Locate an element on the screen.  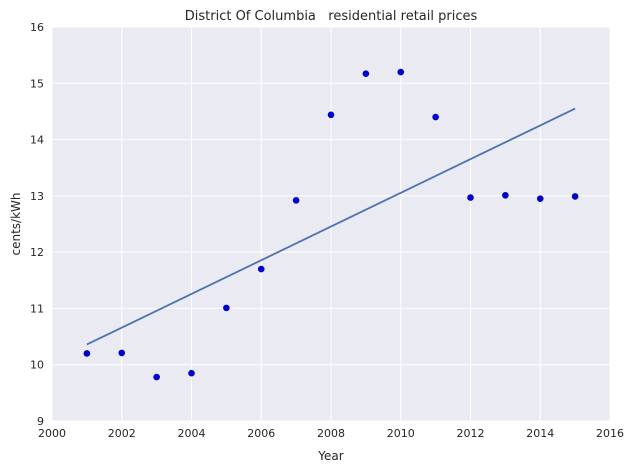
y-axis-label: cents/kWh is located at coordinates (16, 223).